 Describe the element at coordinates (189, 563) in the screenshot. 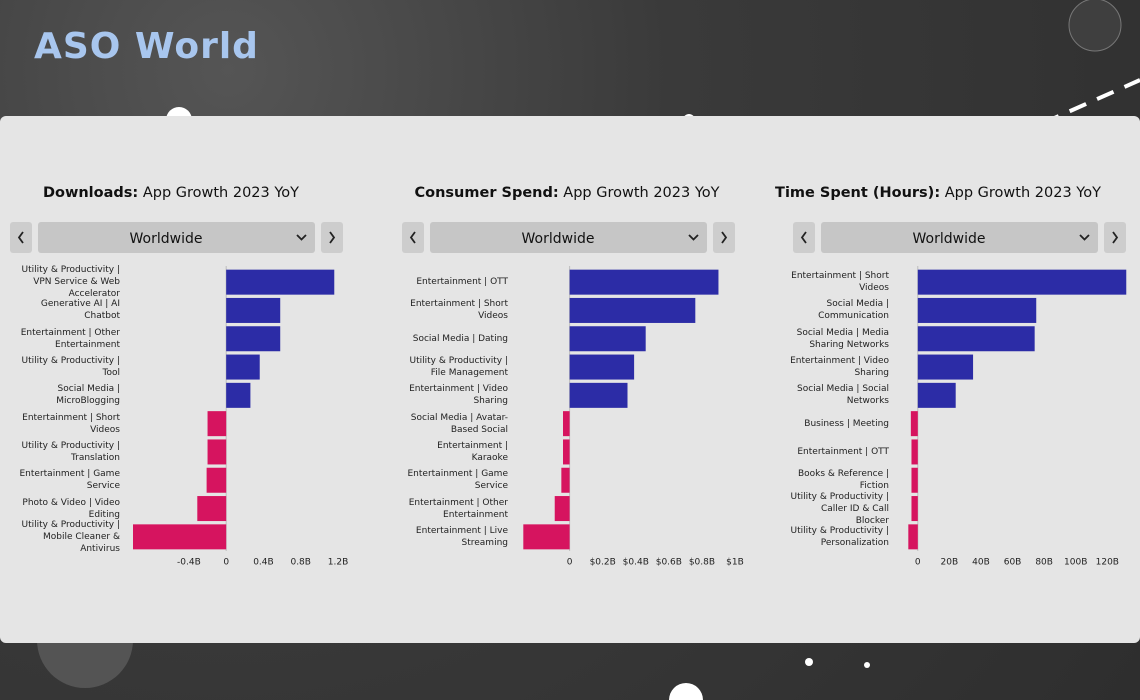

I see `x-tick-label: -0.4B` at that location.